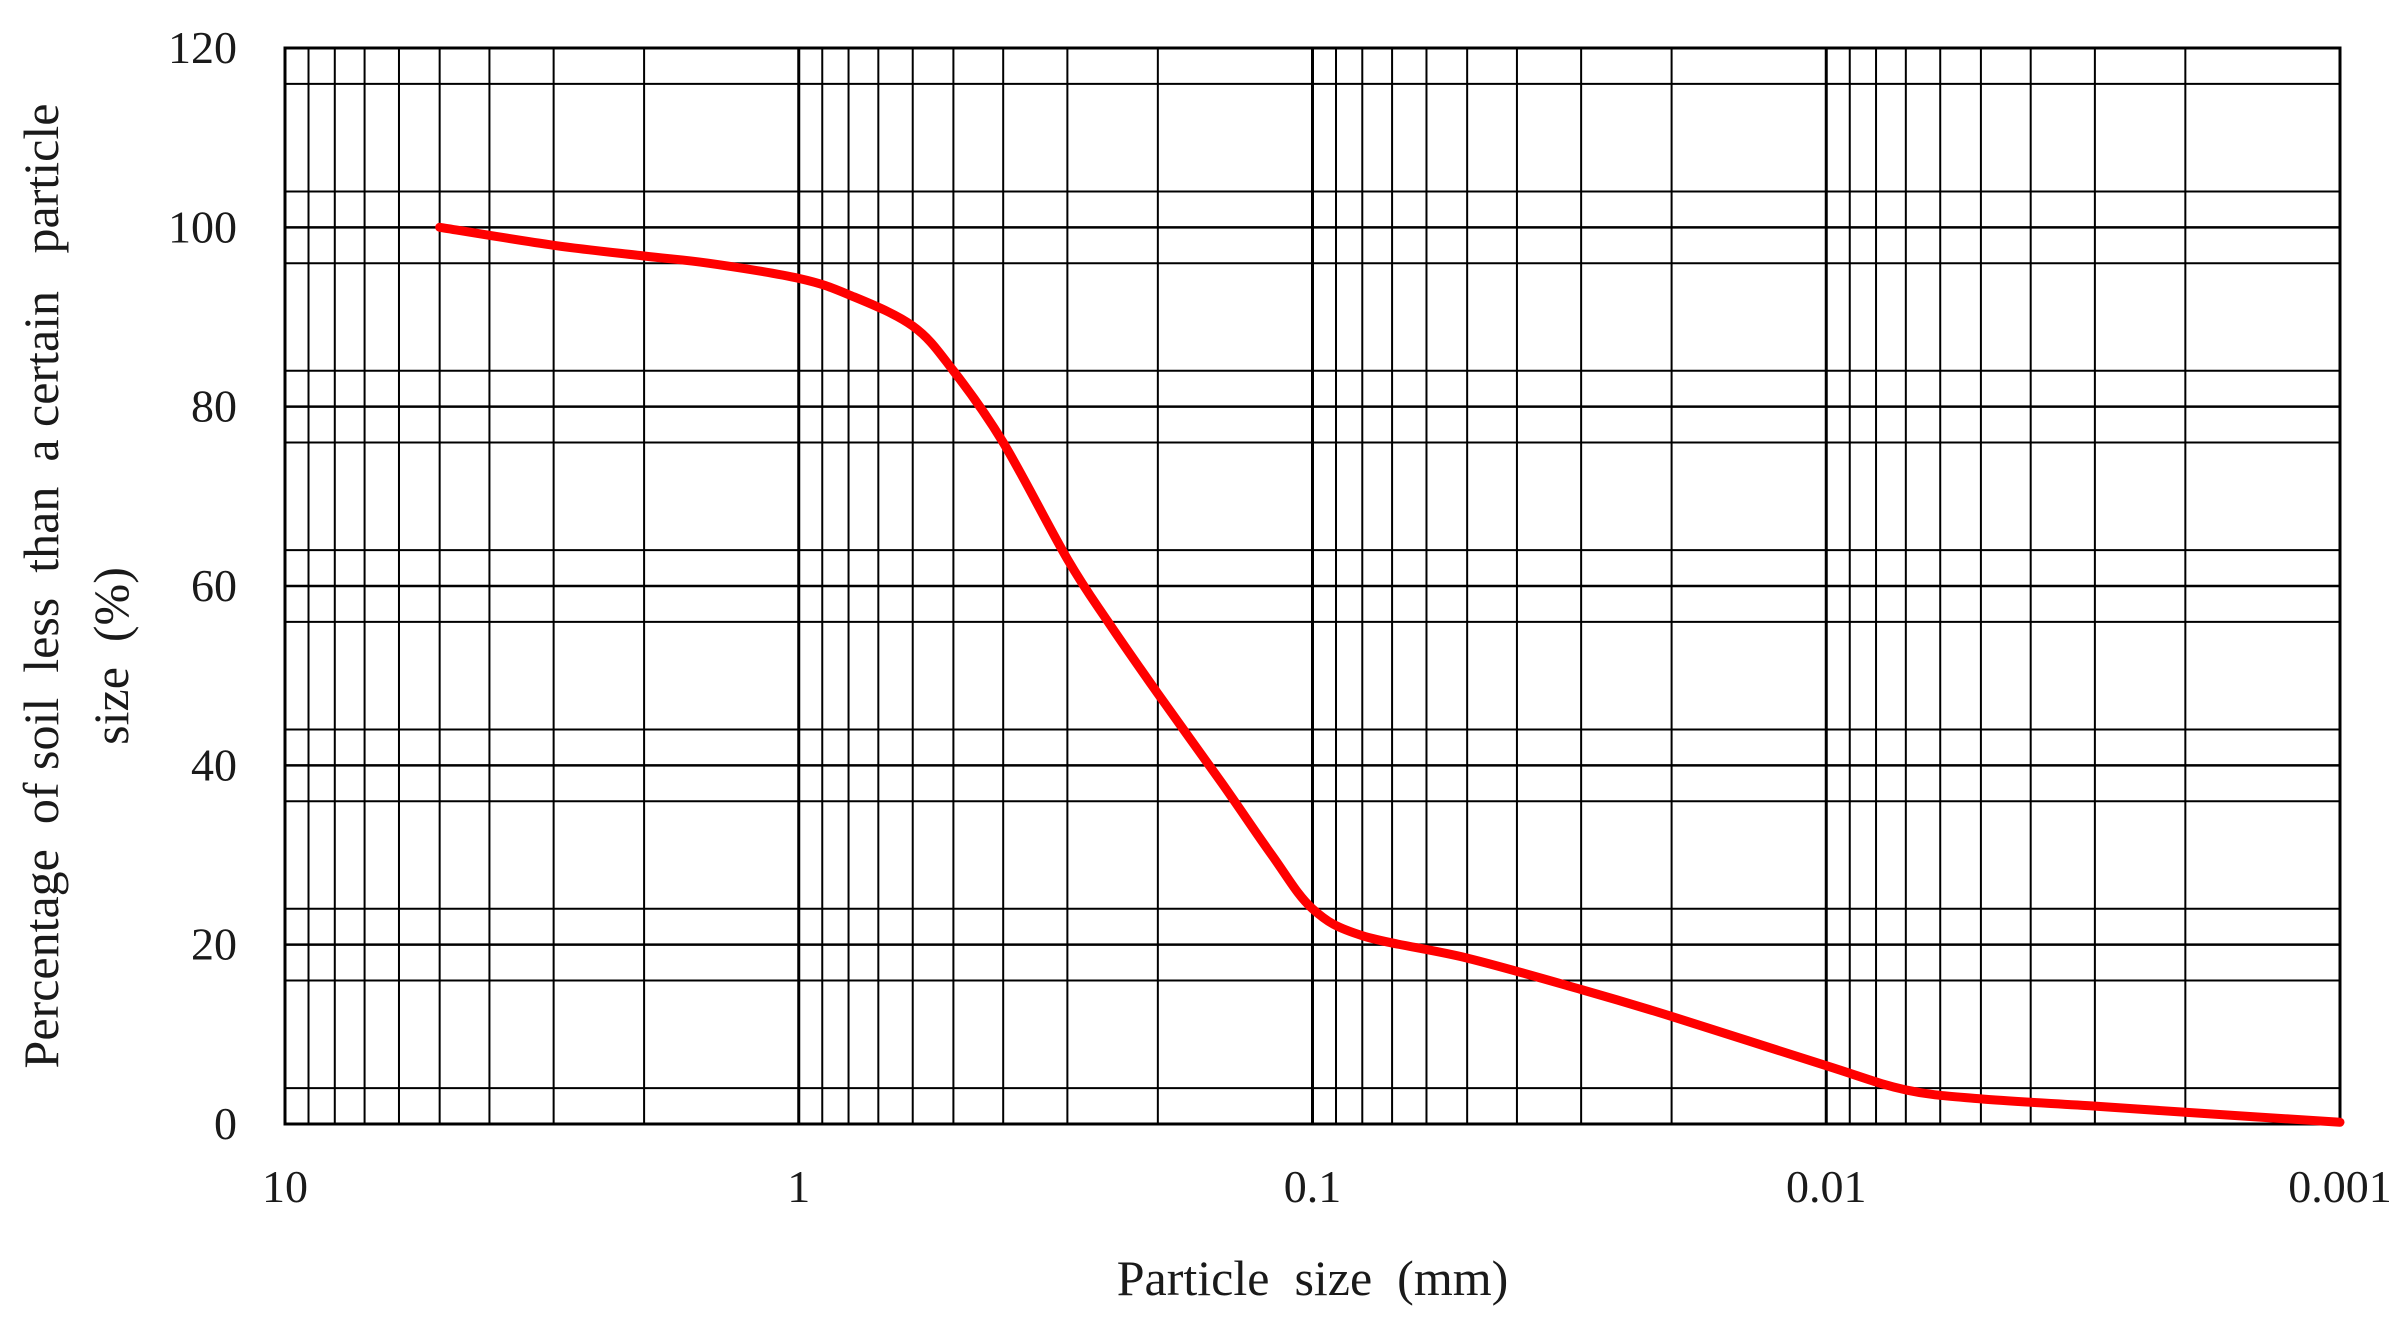 The width and height of the screenshot is (2406, 1323). I want to click on y-tick-label: 0, so click(225, 1123).